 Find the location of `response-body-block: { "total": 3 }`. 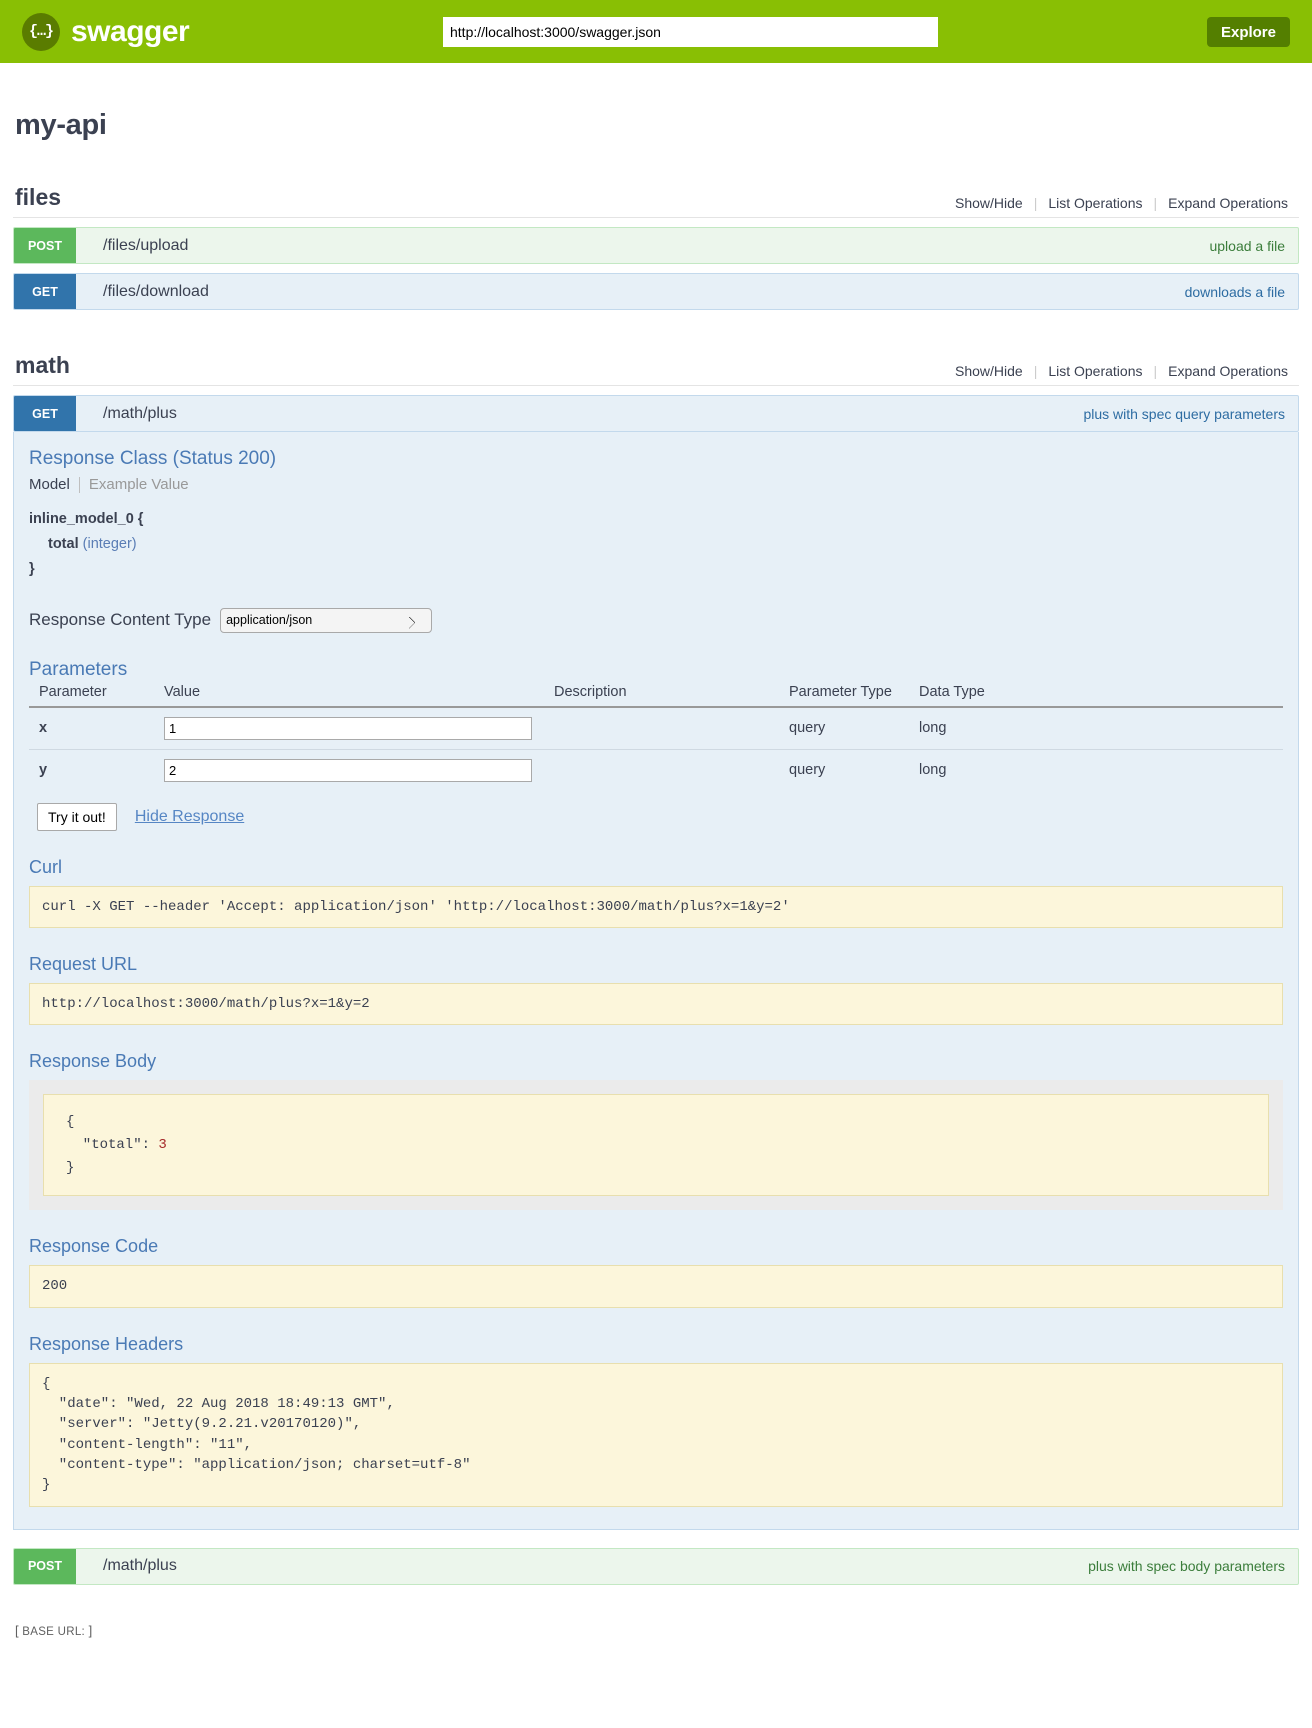

response-body-block: { "total": 3 } is located at coordinates (656, 1145).